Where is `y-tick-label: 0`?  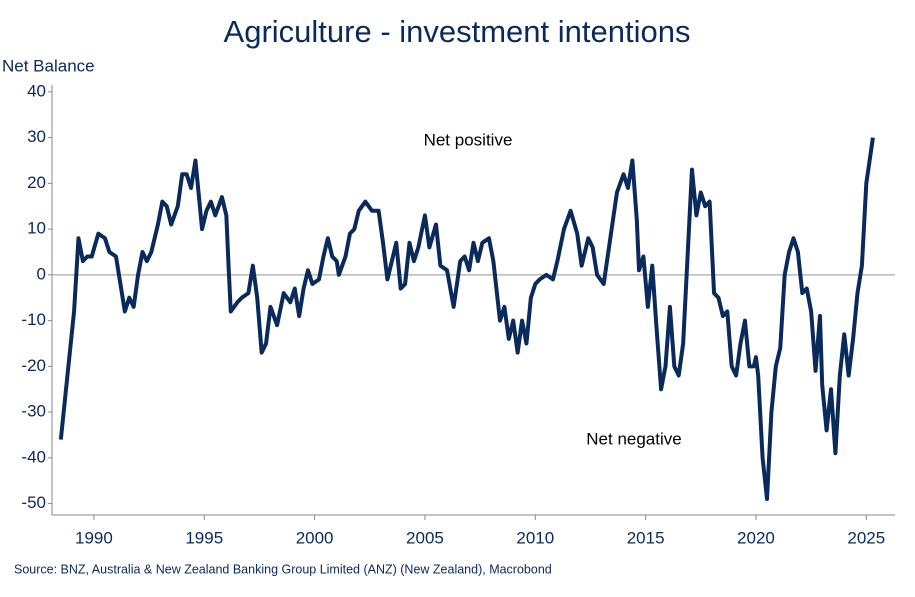 y-tick-label: 0 is located at coordinates (41, 273).